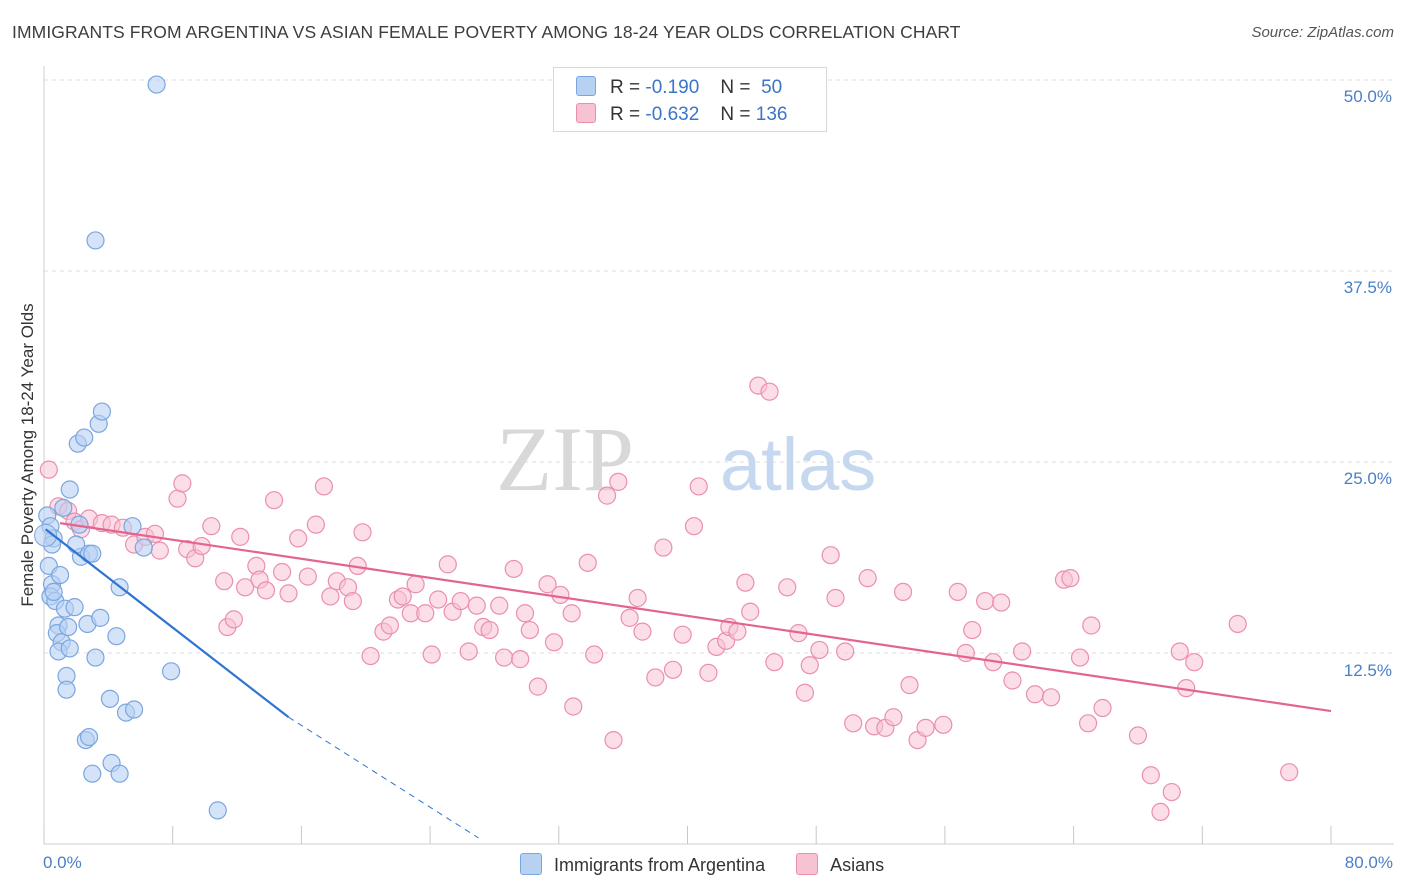 The image size is (1406, 892). I want to click on y-tick-label: 37.5%, so click(1367, 287).